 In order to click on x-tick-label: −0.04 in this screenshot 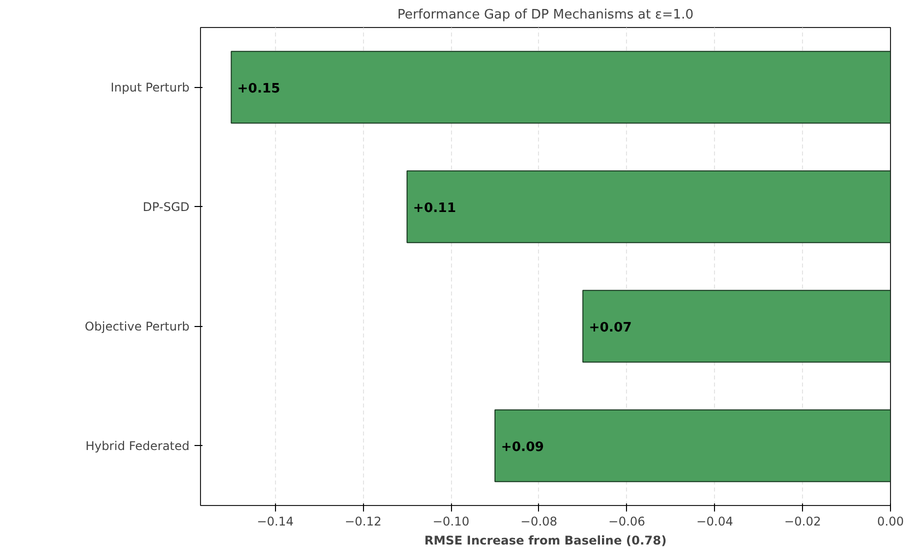, I will do `click(715, 521)`.